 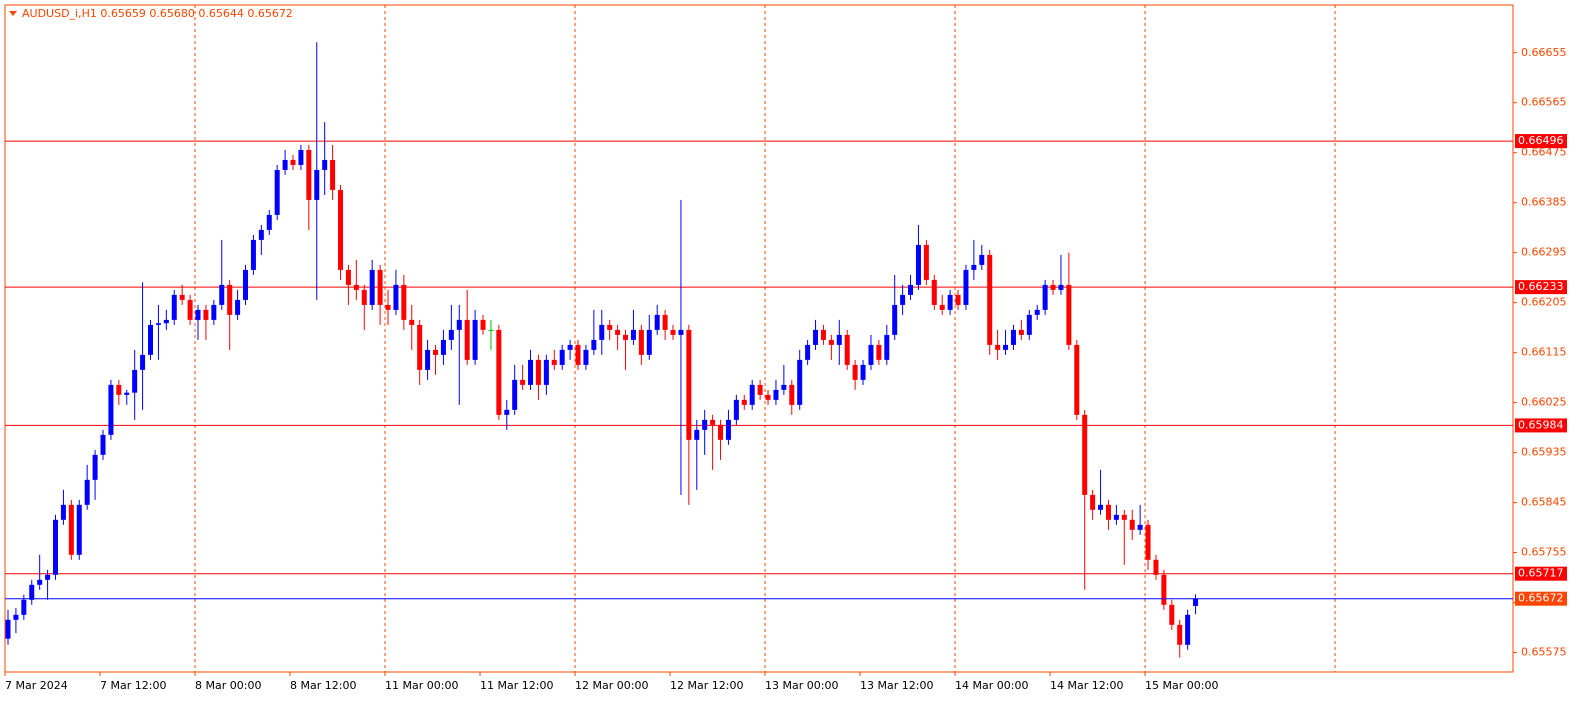 I want to click on y-tick-label: 0.66115, so click(x=1544, y=352).